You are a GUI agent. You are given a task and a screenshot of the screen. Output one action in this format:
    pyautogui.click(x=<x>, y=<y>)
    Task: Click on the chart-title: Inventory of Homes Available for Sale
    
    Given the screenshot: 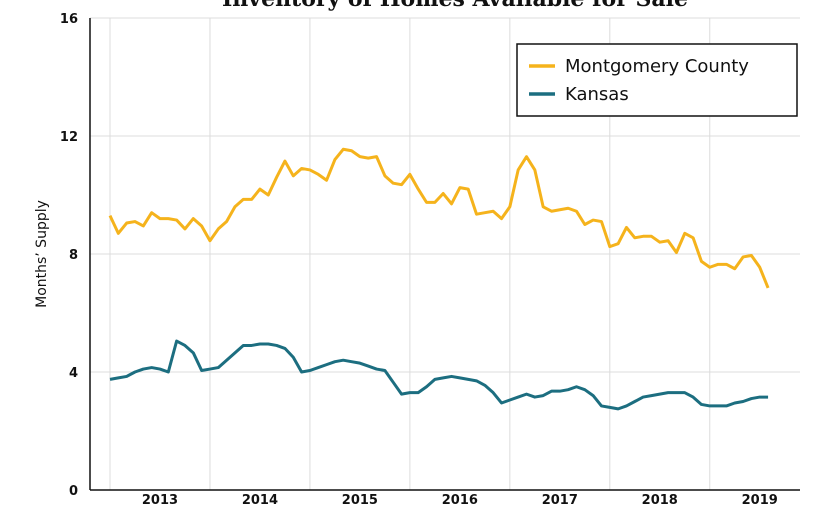 What is the action you would take?
    pyautogui.click(x=455, y=6)
    